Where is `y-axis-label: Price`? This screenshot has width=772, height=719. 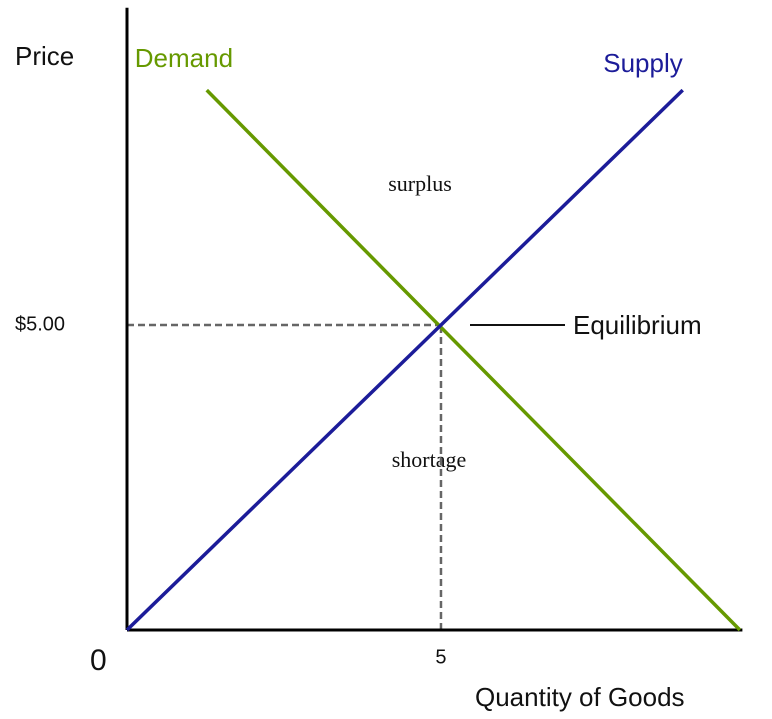 y-axis-label: Price is located at coordinates (44, 56).